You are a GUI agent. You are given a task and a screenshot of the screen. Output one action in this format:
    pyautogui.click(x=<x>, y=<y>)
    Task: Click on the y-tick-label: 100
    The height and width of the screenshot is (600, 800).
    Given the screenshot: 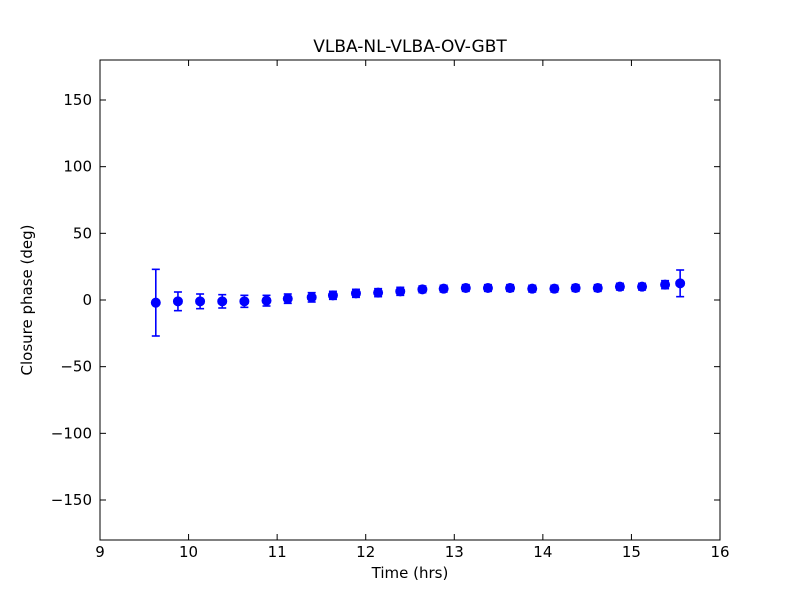 What is the action you would take?
    pyautogui.click(x=77, y=167)
    